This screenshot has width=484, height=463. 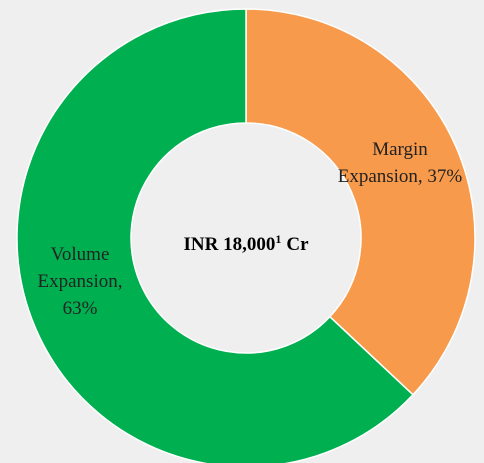 What do you see at coordinates (278, 239) in the screenshot?
I see `center-superscript: 1` at bounding box center [278, 239].